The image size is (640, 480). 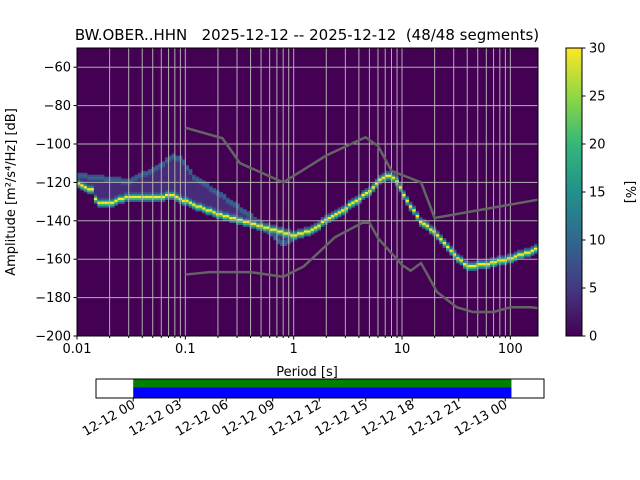 What do you see at coordinates (597, 145) in the screenshot?
I see `colorbar-tick-label: 20` at bounding box center [597, 145].